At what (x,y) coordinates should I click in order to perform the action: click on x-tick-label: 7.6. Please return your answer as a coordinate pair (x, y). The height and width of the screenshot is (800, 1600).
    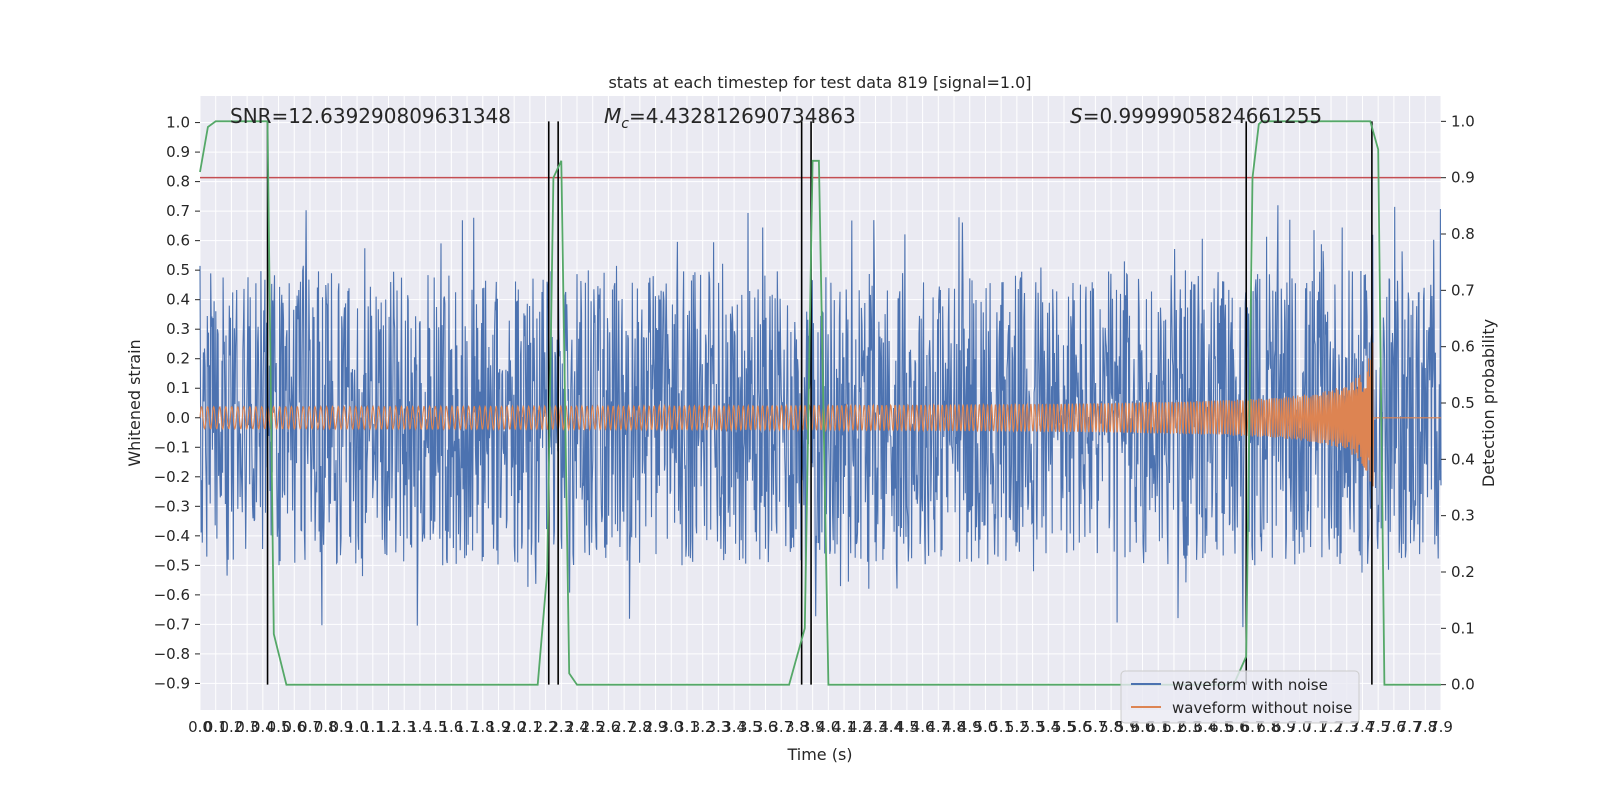
    Looking at the image, I should click on (1394, 727).